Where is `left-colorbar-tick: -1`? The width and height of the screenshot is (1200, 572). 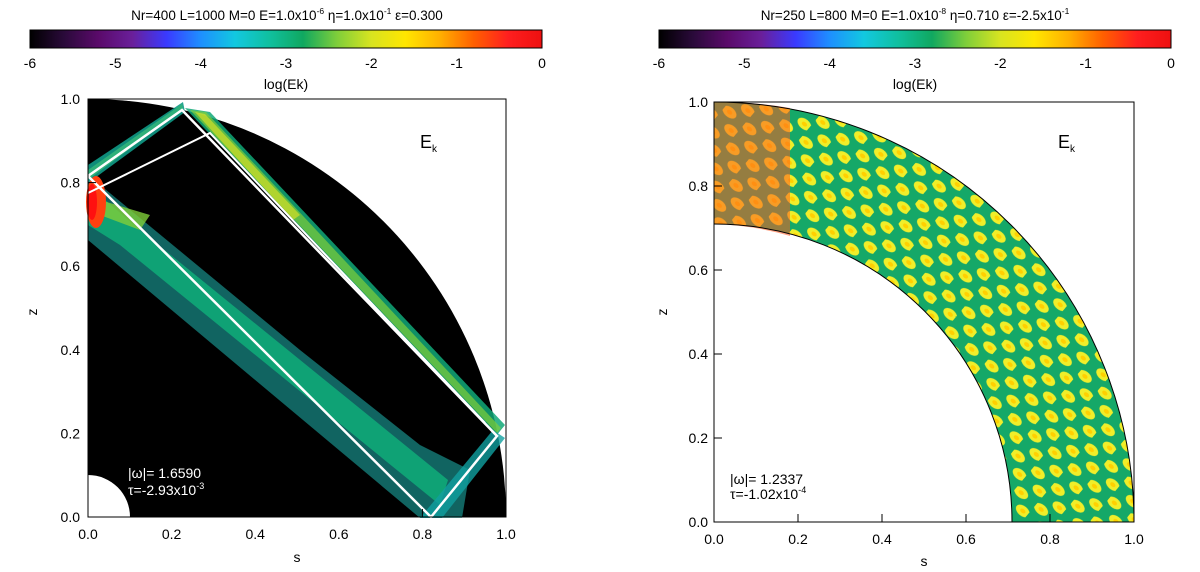
left-colorbar-tick: -1 is located at coordinates (456, 63).